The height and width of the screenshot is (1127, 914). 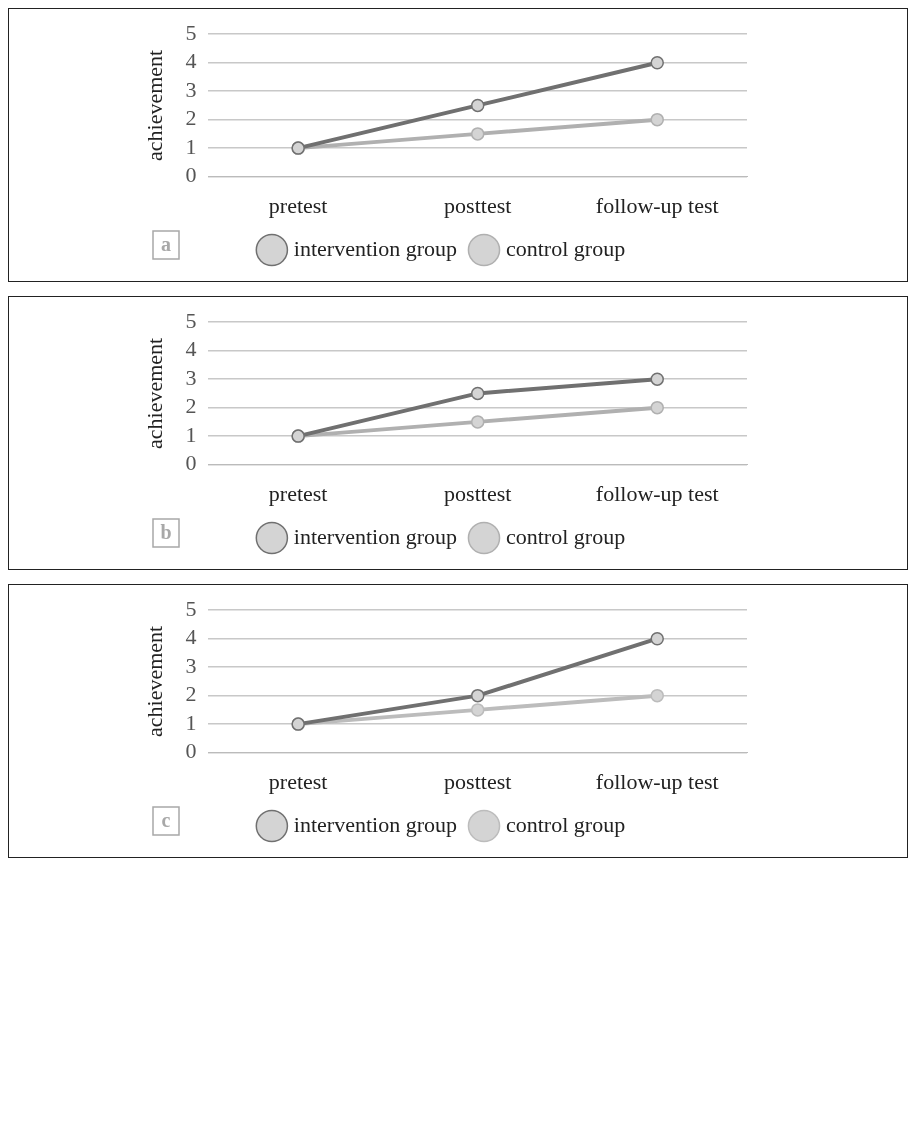 I want to click on text: a, so click(x=166, y=244).